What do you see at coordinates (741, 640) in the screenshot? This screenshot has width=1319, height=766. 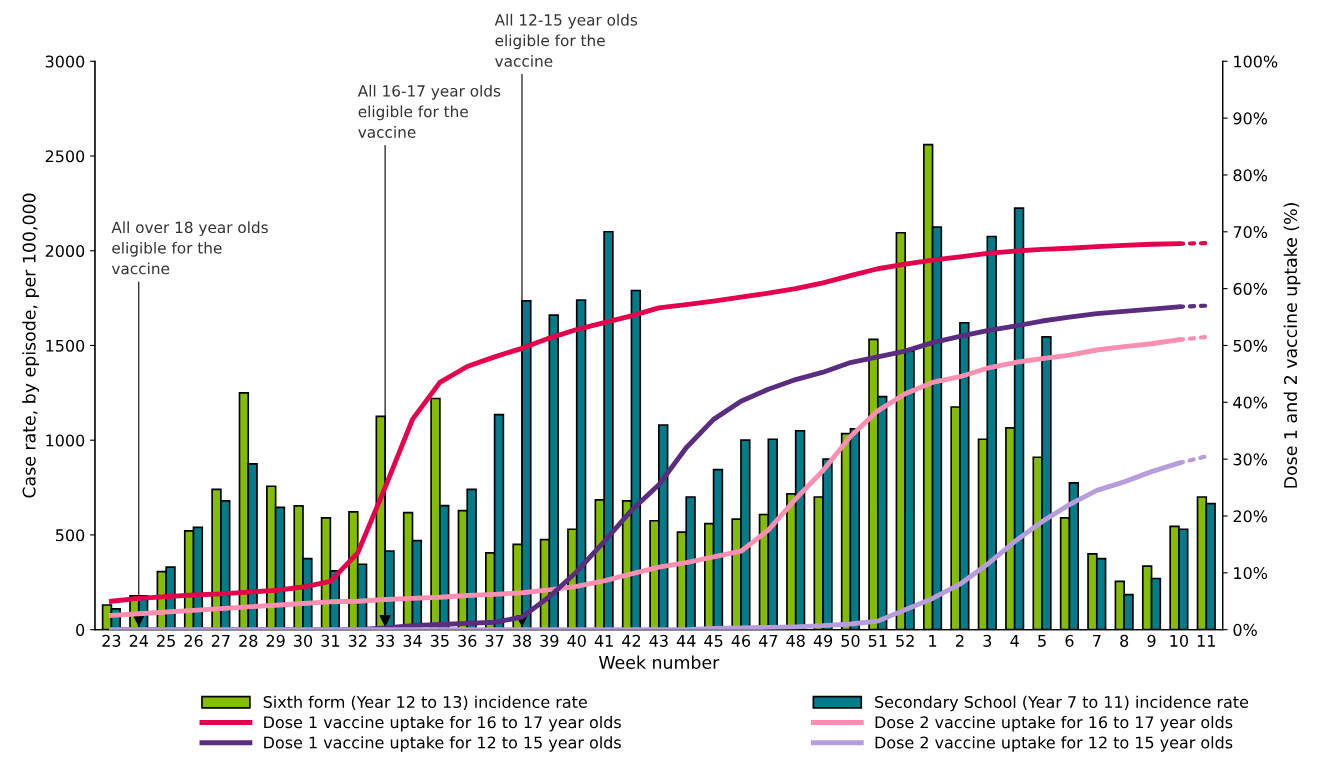 I see `x-tick-label: 46` at bounding box center [741, 640].